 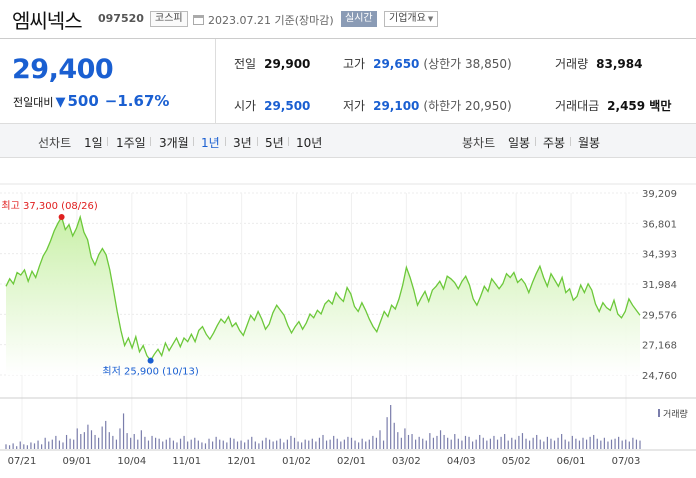 What do you see at coordinates (427, 63) in the screenshot?
I see `high-price: 고가 29,650 (상한가 38,850)` at bounding box center [427, 63].